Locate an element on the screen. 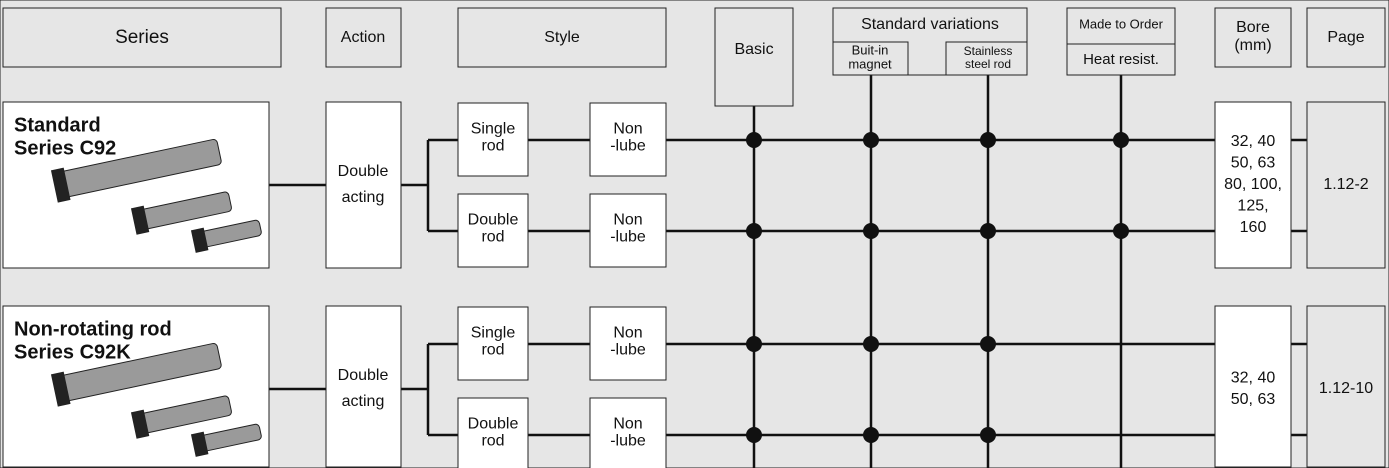 This screenshot has width=1389, height=468. series-title: Standard is located at coordinates (57, 125).